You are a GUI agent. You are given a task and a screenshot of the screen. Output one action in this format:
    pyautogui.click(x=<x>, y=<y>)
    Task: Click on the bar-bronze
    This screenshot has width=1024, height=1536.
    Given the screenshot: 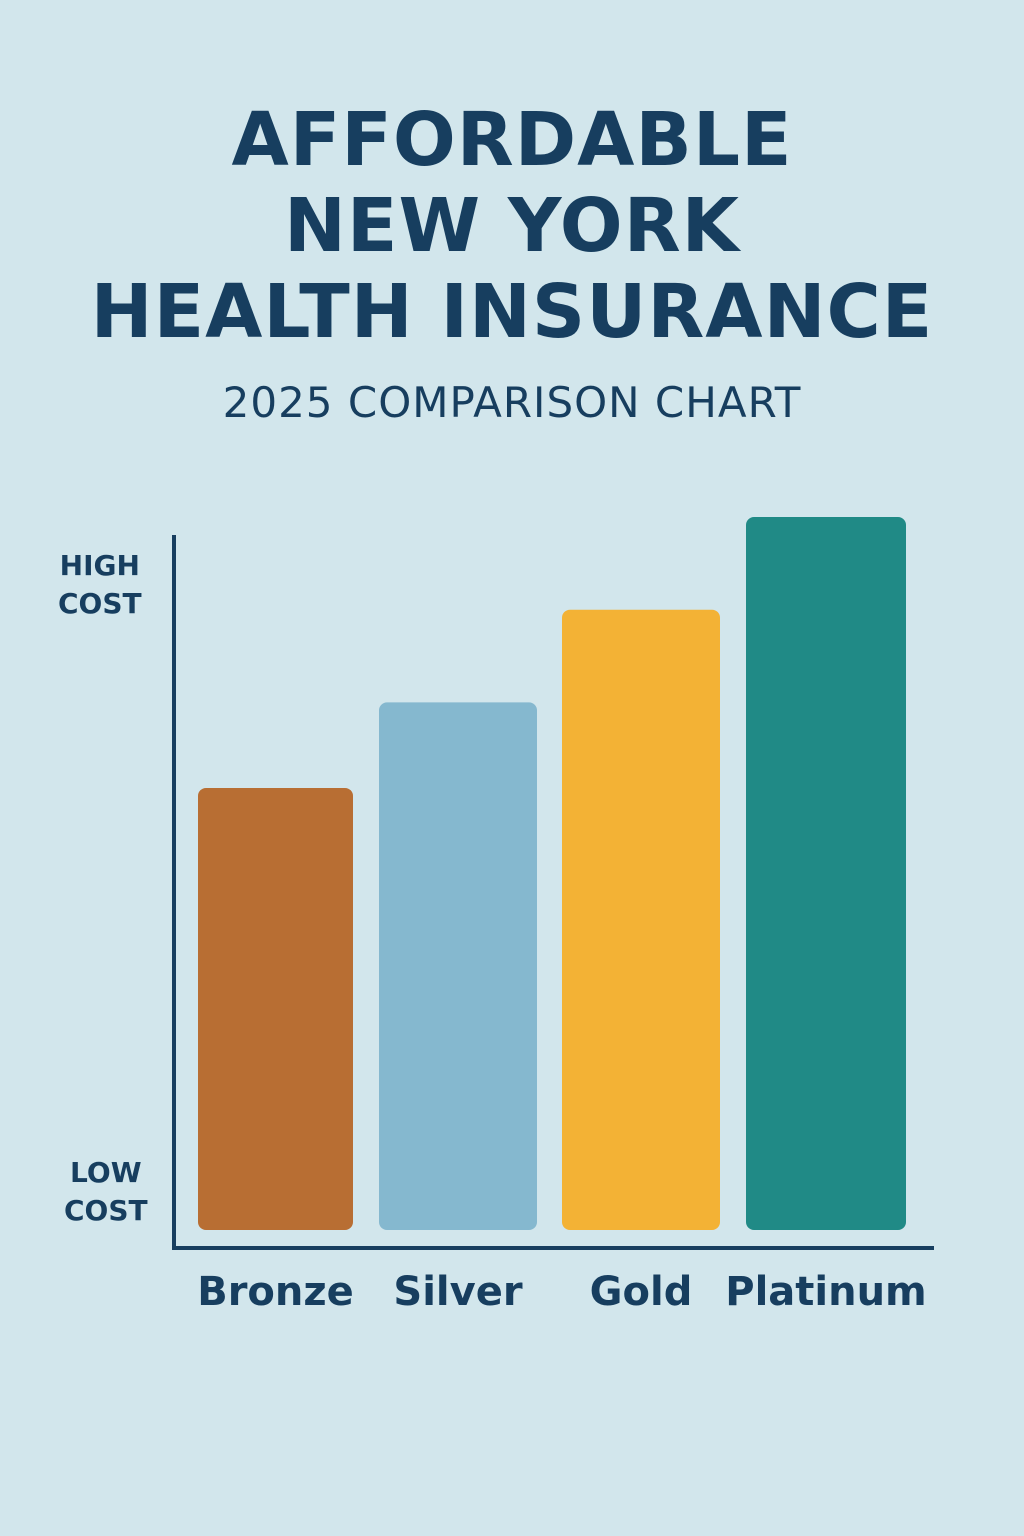 What is the action you would take?
    pyautogui.click(x=275, y=1008)
    